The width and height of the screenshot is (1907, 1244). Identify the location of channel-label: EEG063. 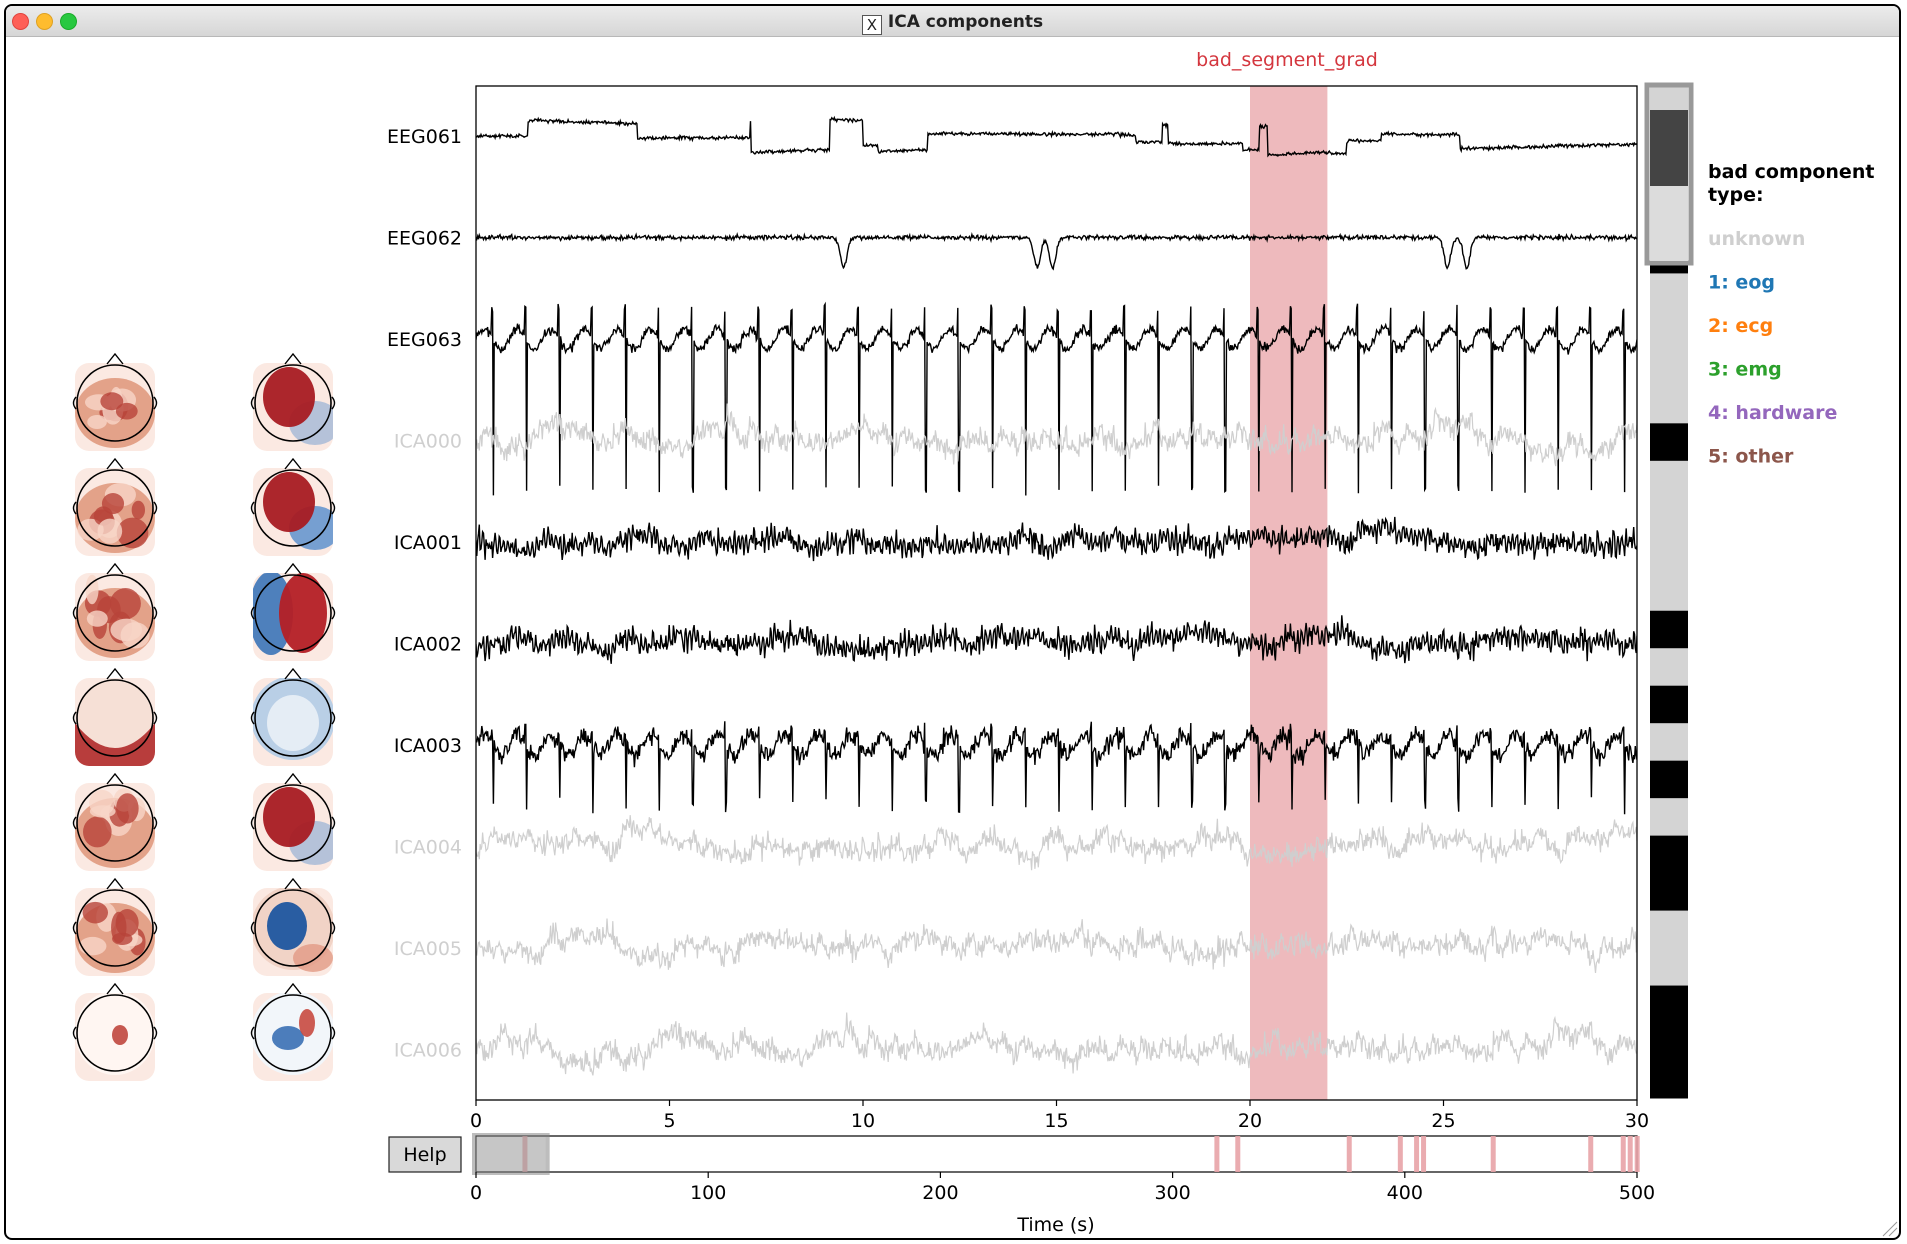
(424, 340).